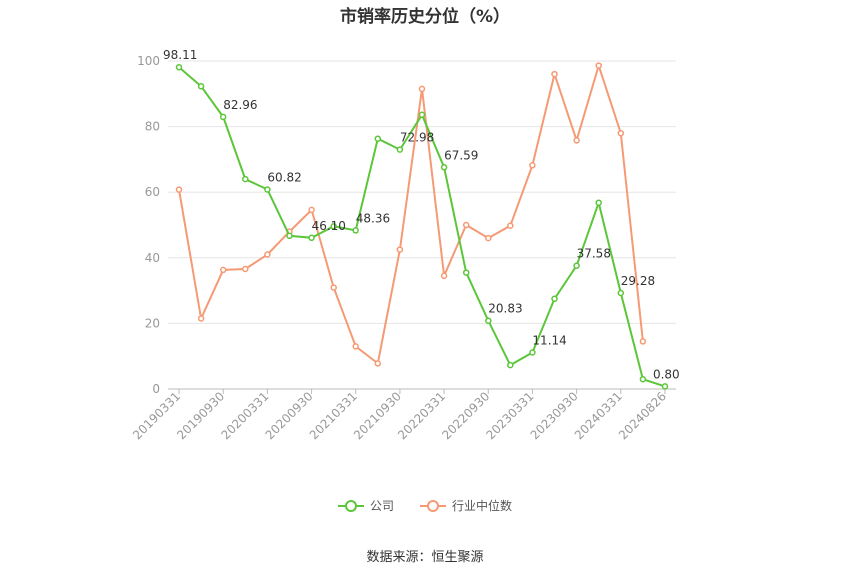 This screenshot has width=850, height=575. I want to click on legend-swatch-company-icon, so click(350, 505).